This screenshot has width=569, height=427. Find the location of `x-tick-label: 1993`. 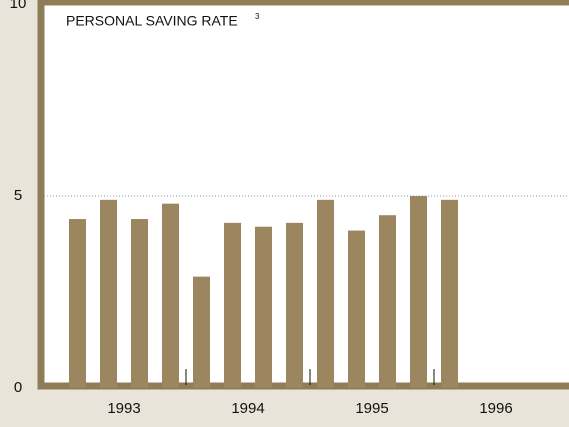

x-tick-label: 1993 is located at coordinates (123, 408).